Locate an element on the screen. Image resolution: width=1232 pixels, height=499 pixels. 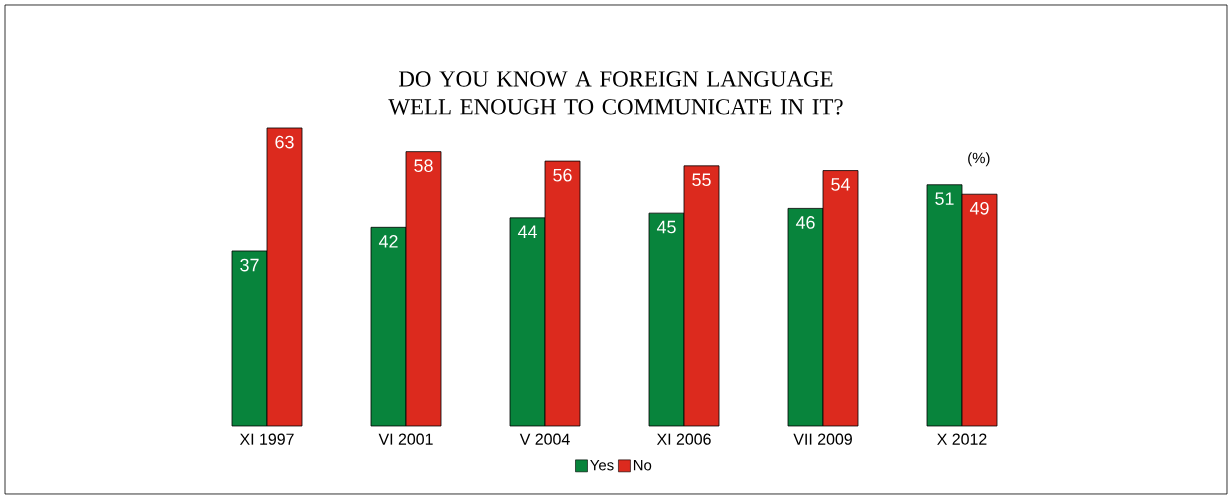
data-label: 54 is located at coordinates (840, 184).